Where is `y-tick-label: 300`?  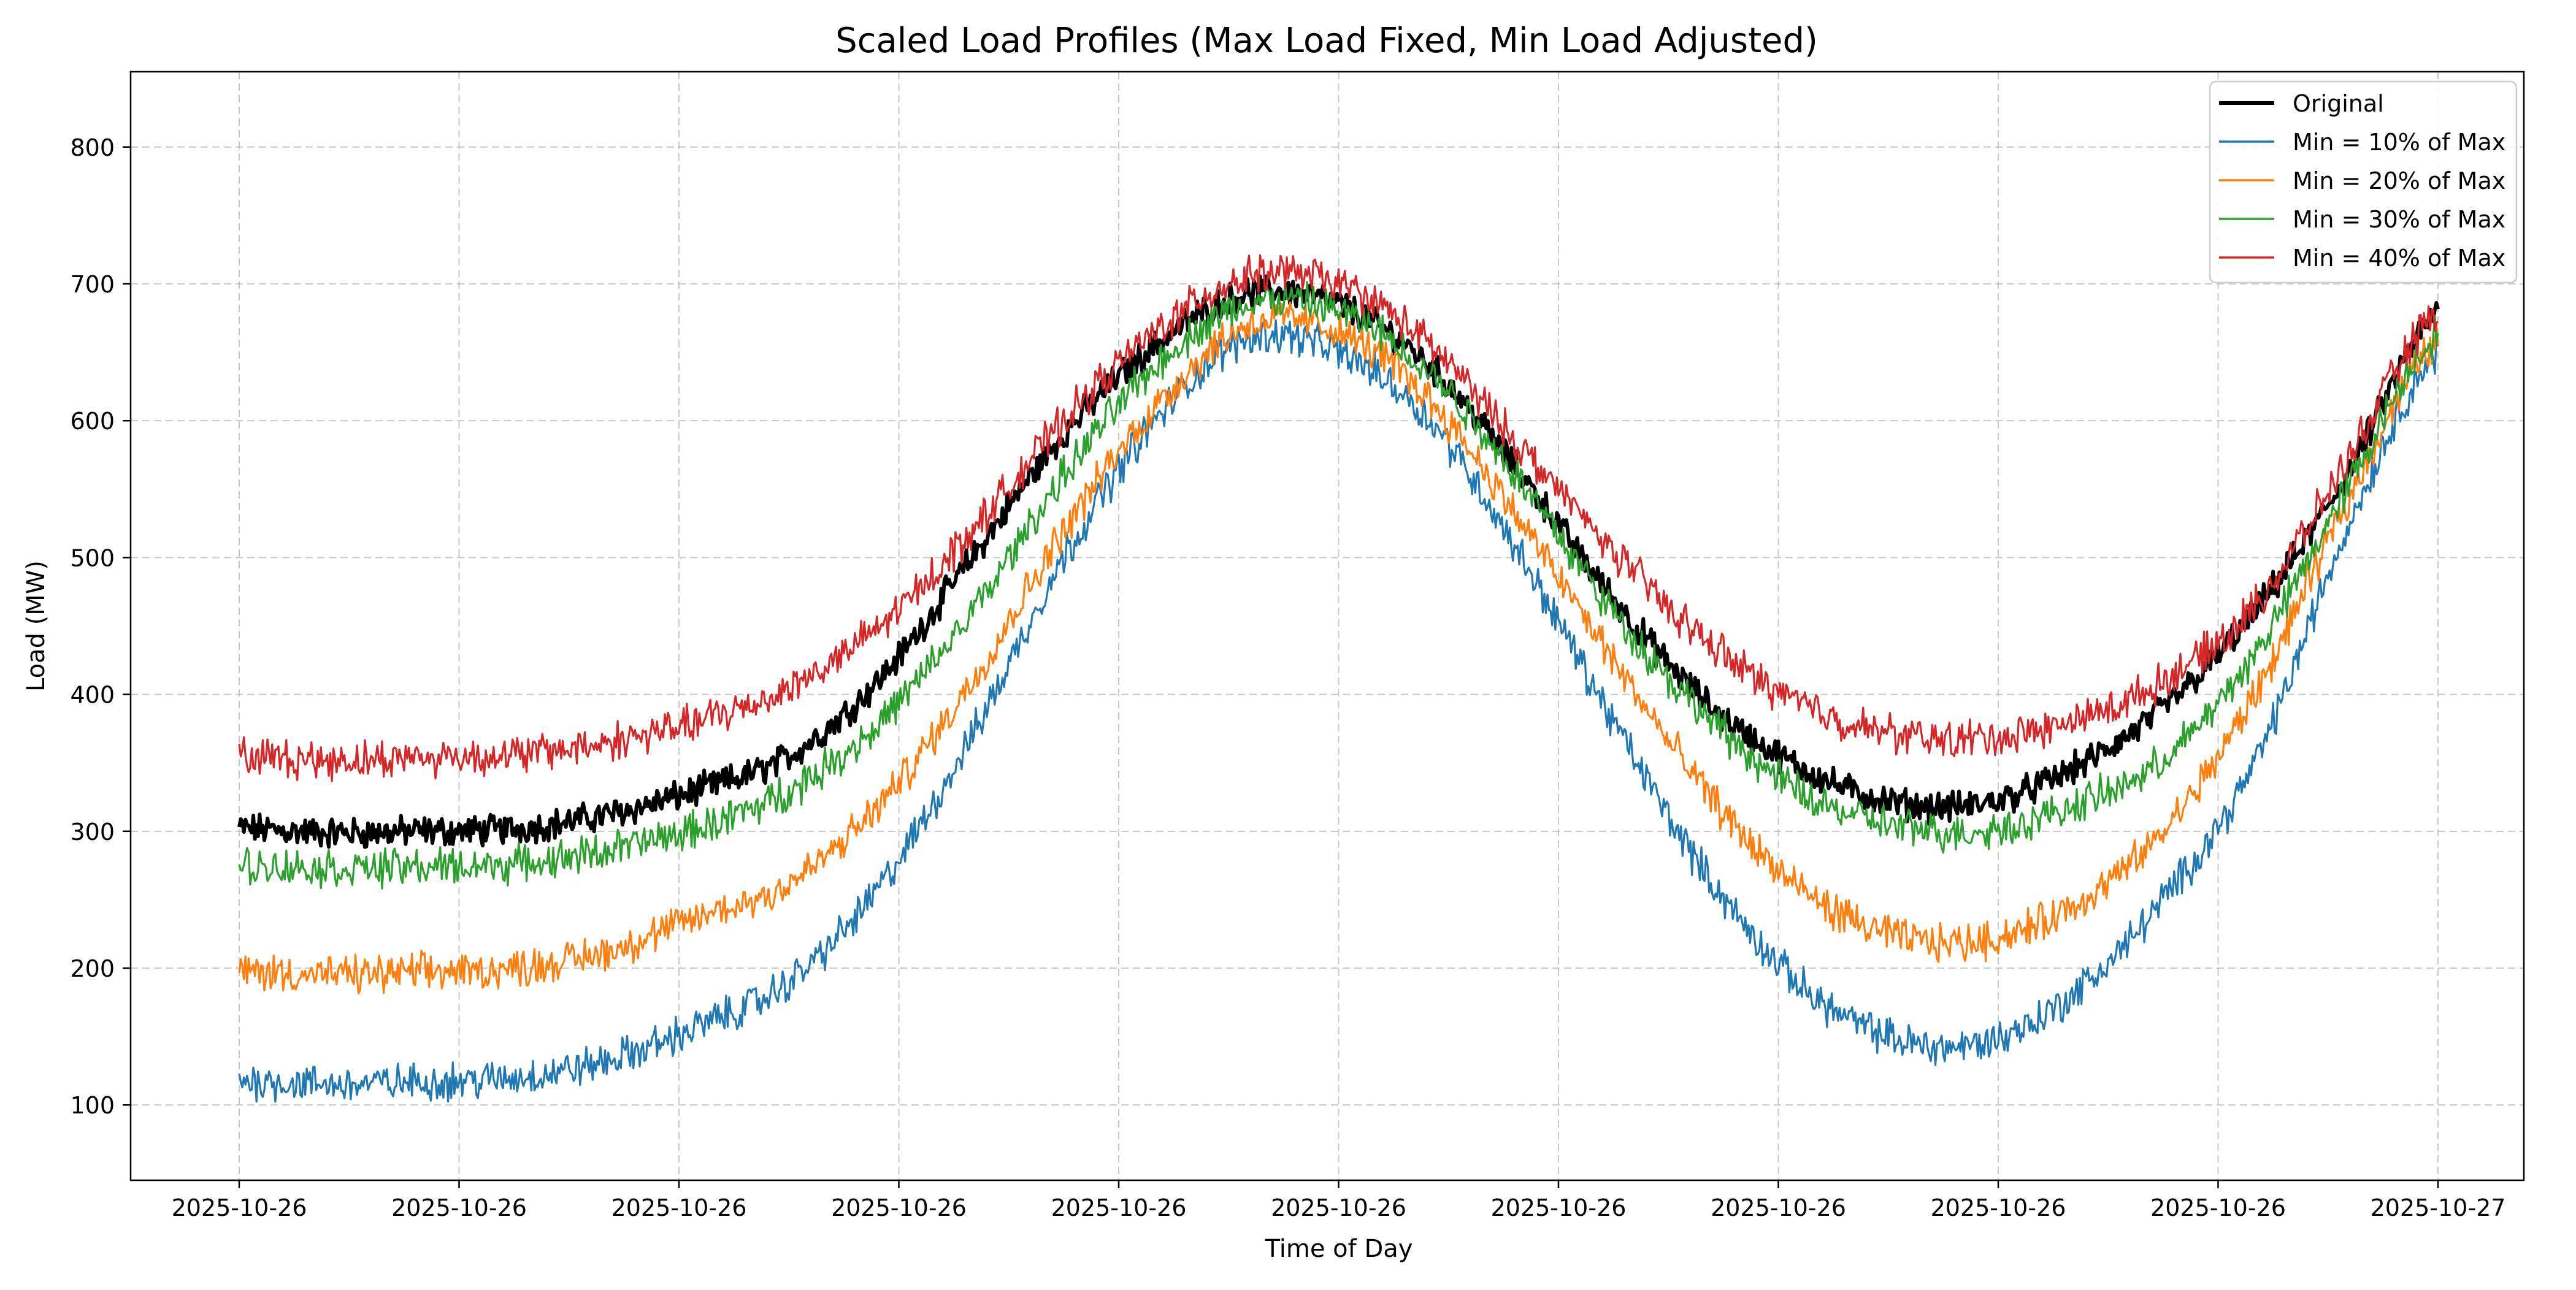
y-tick-label: 300 is located at coordinates (92, 832).